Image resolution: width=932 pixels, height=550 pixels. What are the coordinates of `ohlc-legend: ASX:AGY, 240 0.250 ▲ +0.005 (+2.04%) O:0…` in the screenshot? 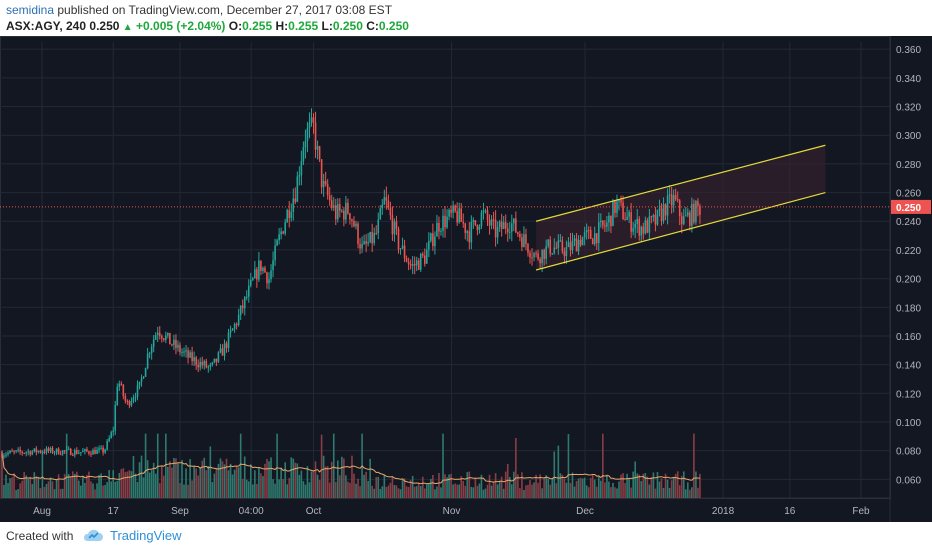 It's located at (207, 26).